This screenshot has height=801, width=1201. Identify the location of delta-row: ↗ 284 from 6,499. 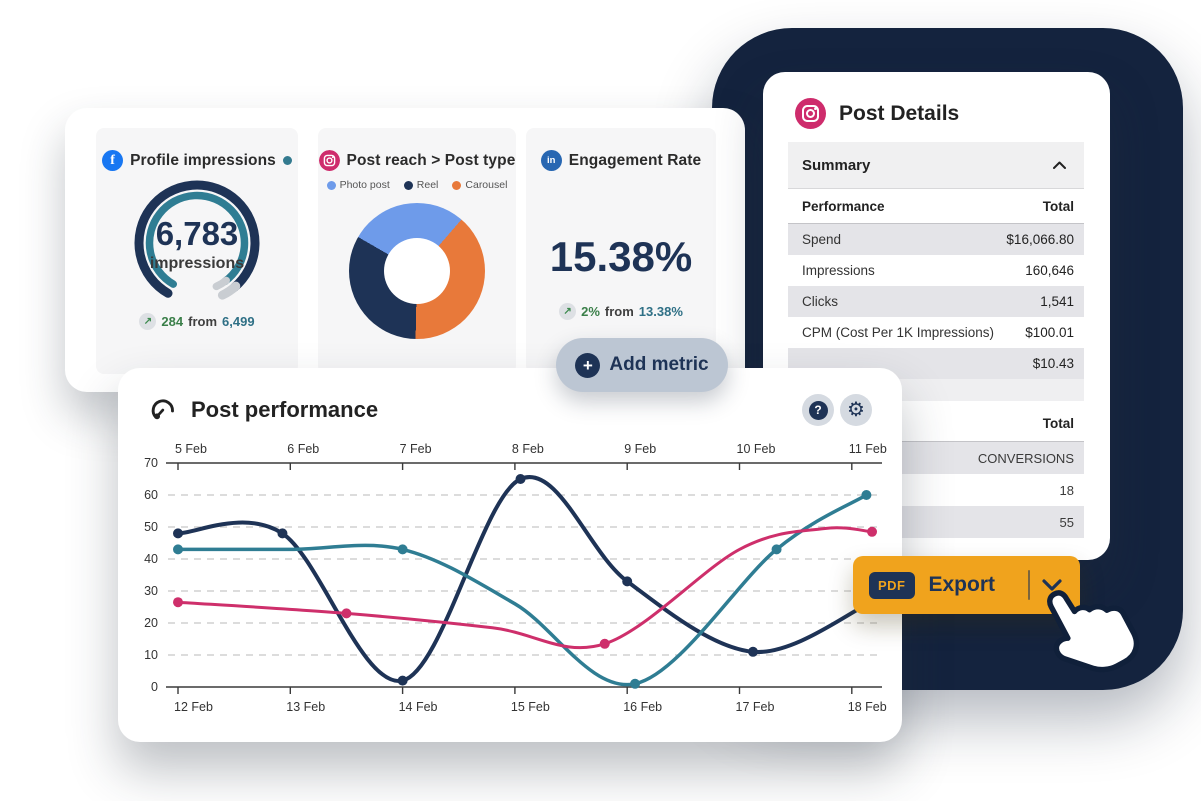
(197, 321).